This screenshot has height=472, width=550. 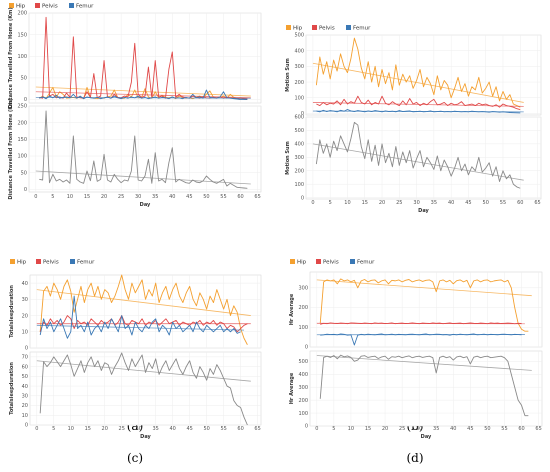 What do you see at coordinates (135, 458) in the screenshot?
I see `panel-caption: (c)` at bounding box center [135, 458].